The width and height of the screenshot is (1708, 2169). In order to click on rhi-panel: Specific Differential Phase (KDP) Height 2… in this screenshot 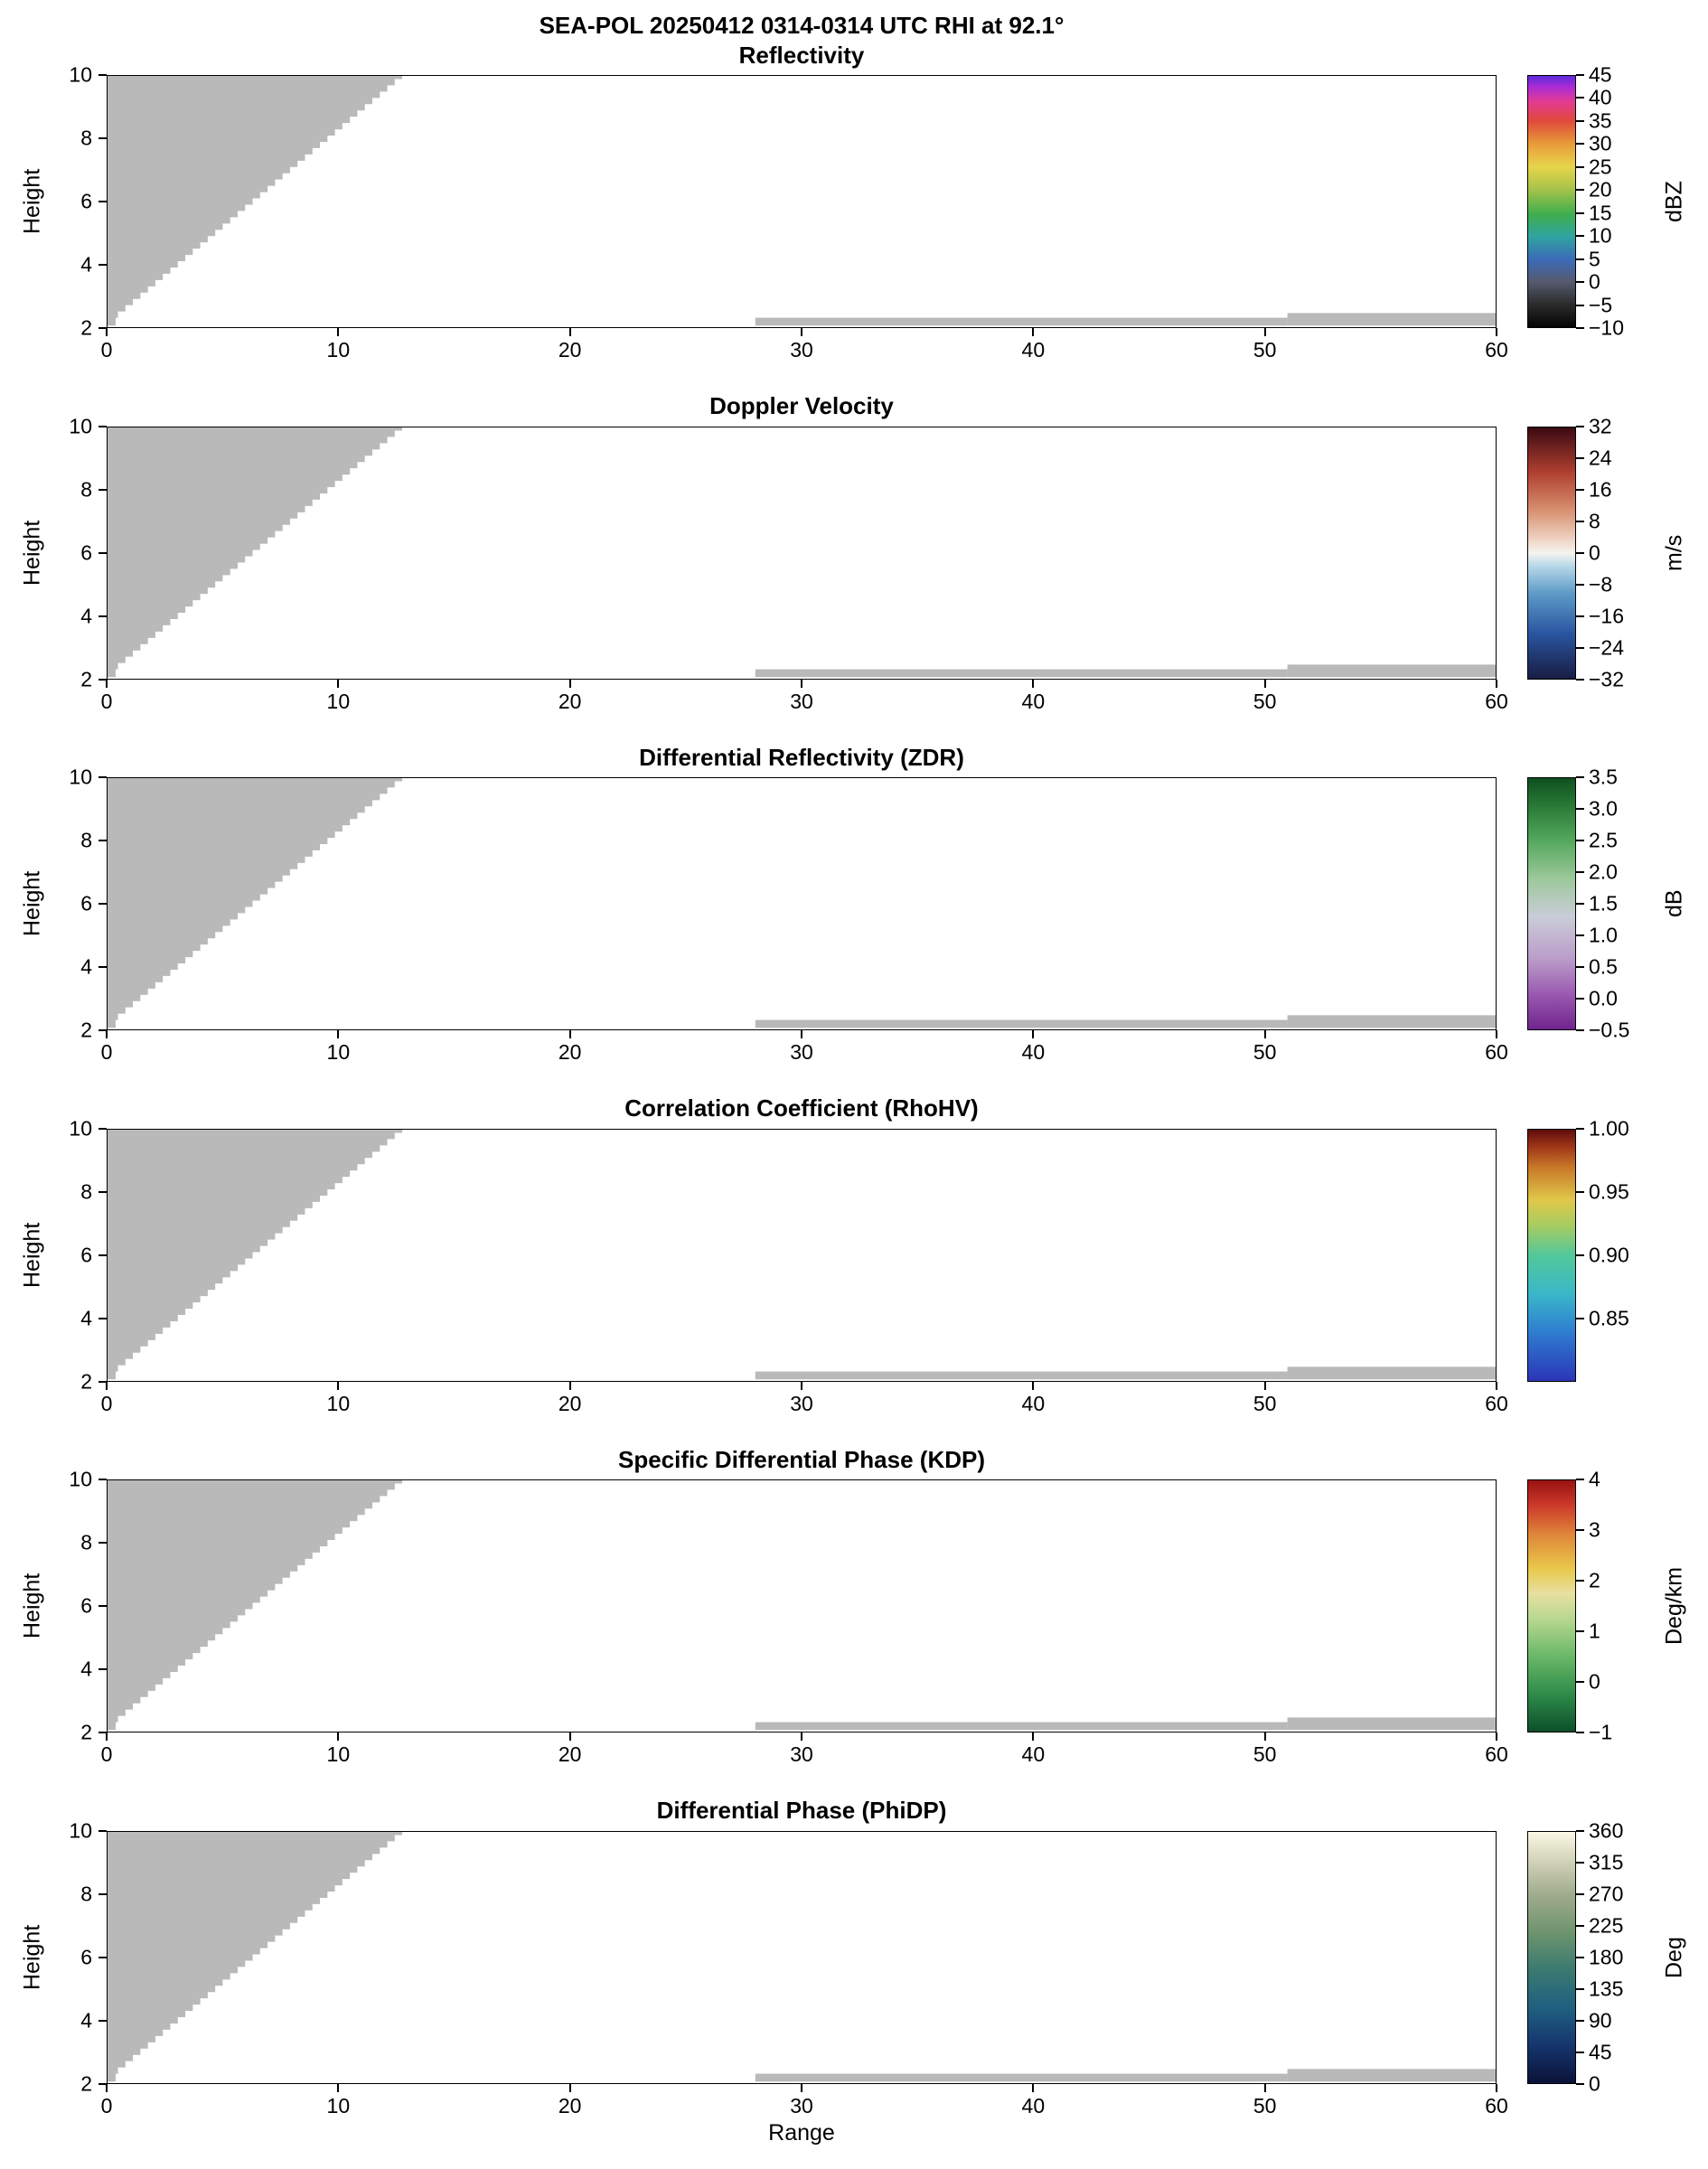, I will do `click(854, 1606)`.